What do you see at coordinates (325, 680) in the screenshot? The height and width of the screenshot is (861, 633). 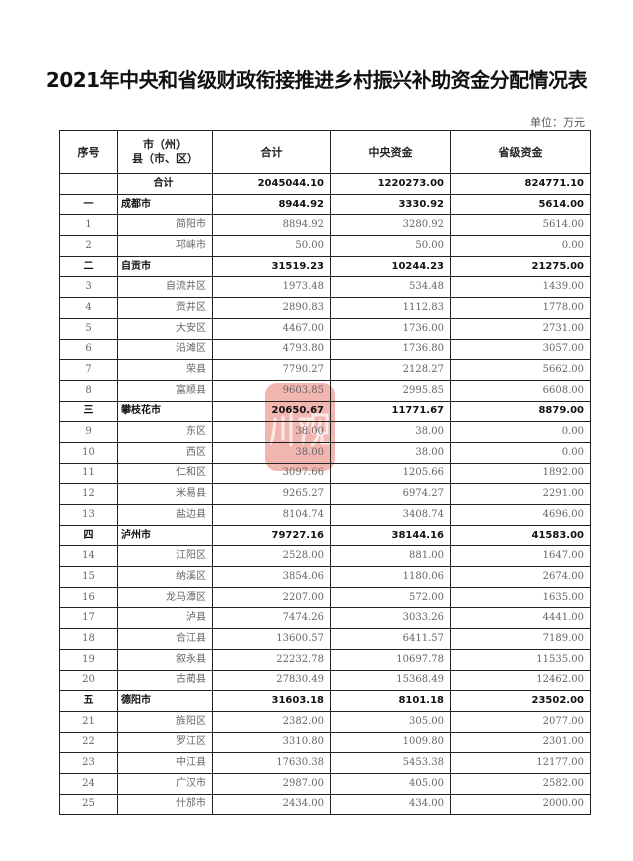 I see `table-row: 20 古蔺县 27830.49 15368.49 12462.00` at bounding box center [325, 680].